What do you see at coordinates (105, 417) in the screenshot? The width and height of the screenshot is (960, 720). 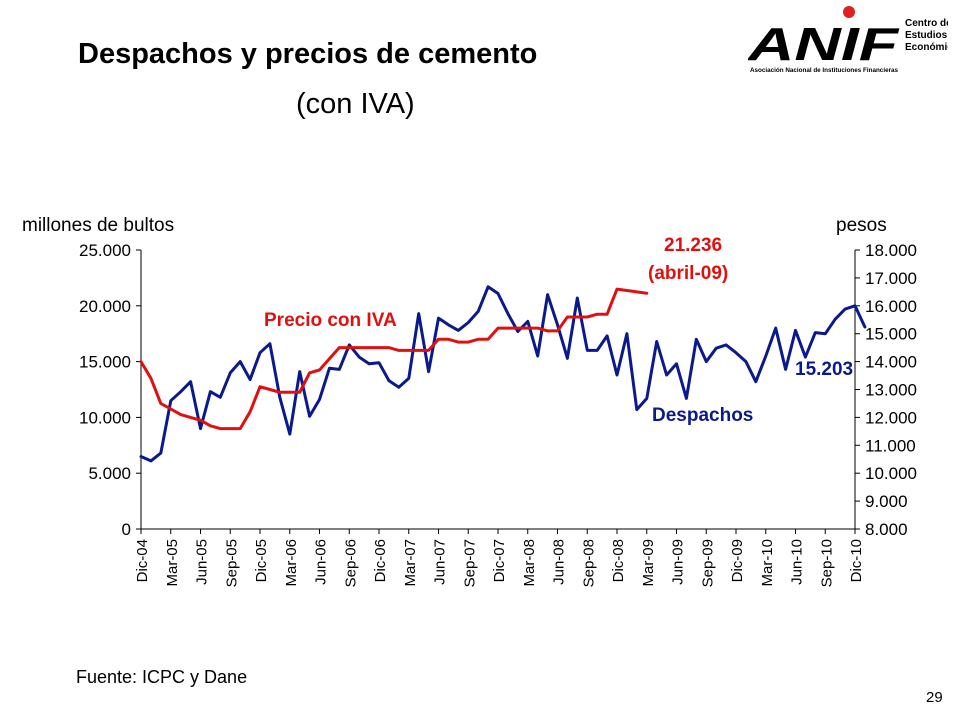 I see `left-tick-label: 10.000` at bounding box center [105, 417].